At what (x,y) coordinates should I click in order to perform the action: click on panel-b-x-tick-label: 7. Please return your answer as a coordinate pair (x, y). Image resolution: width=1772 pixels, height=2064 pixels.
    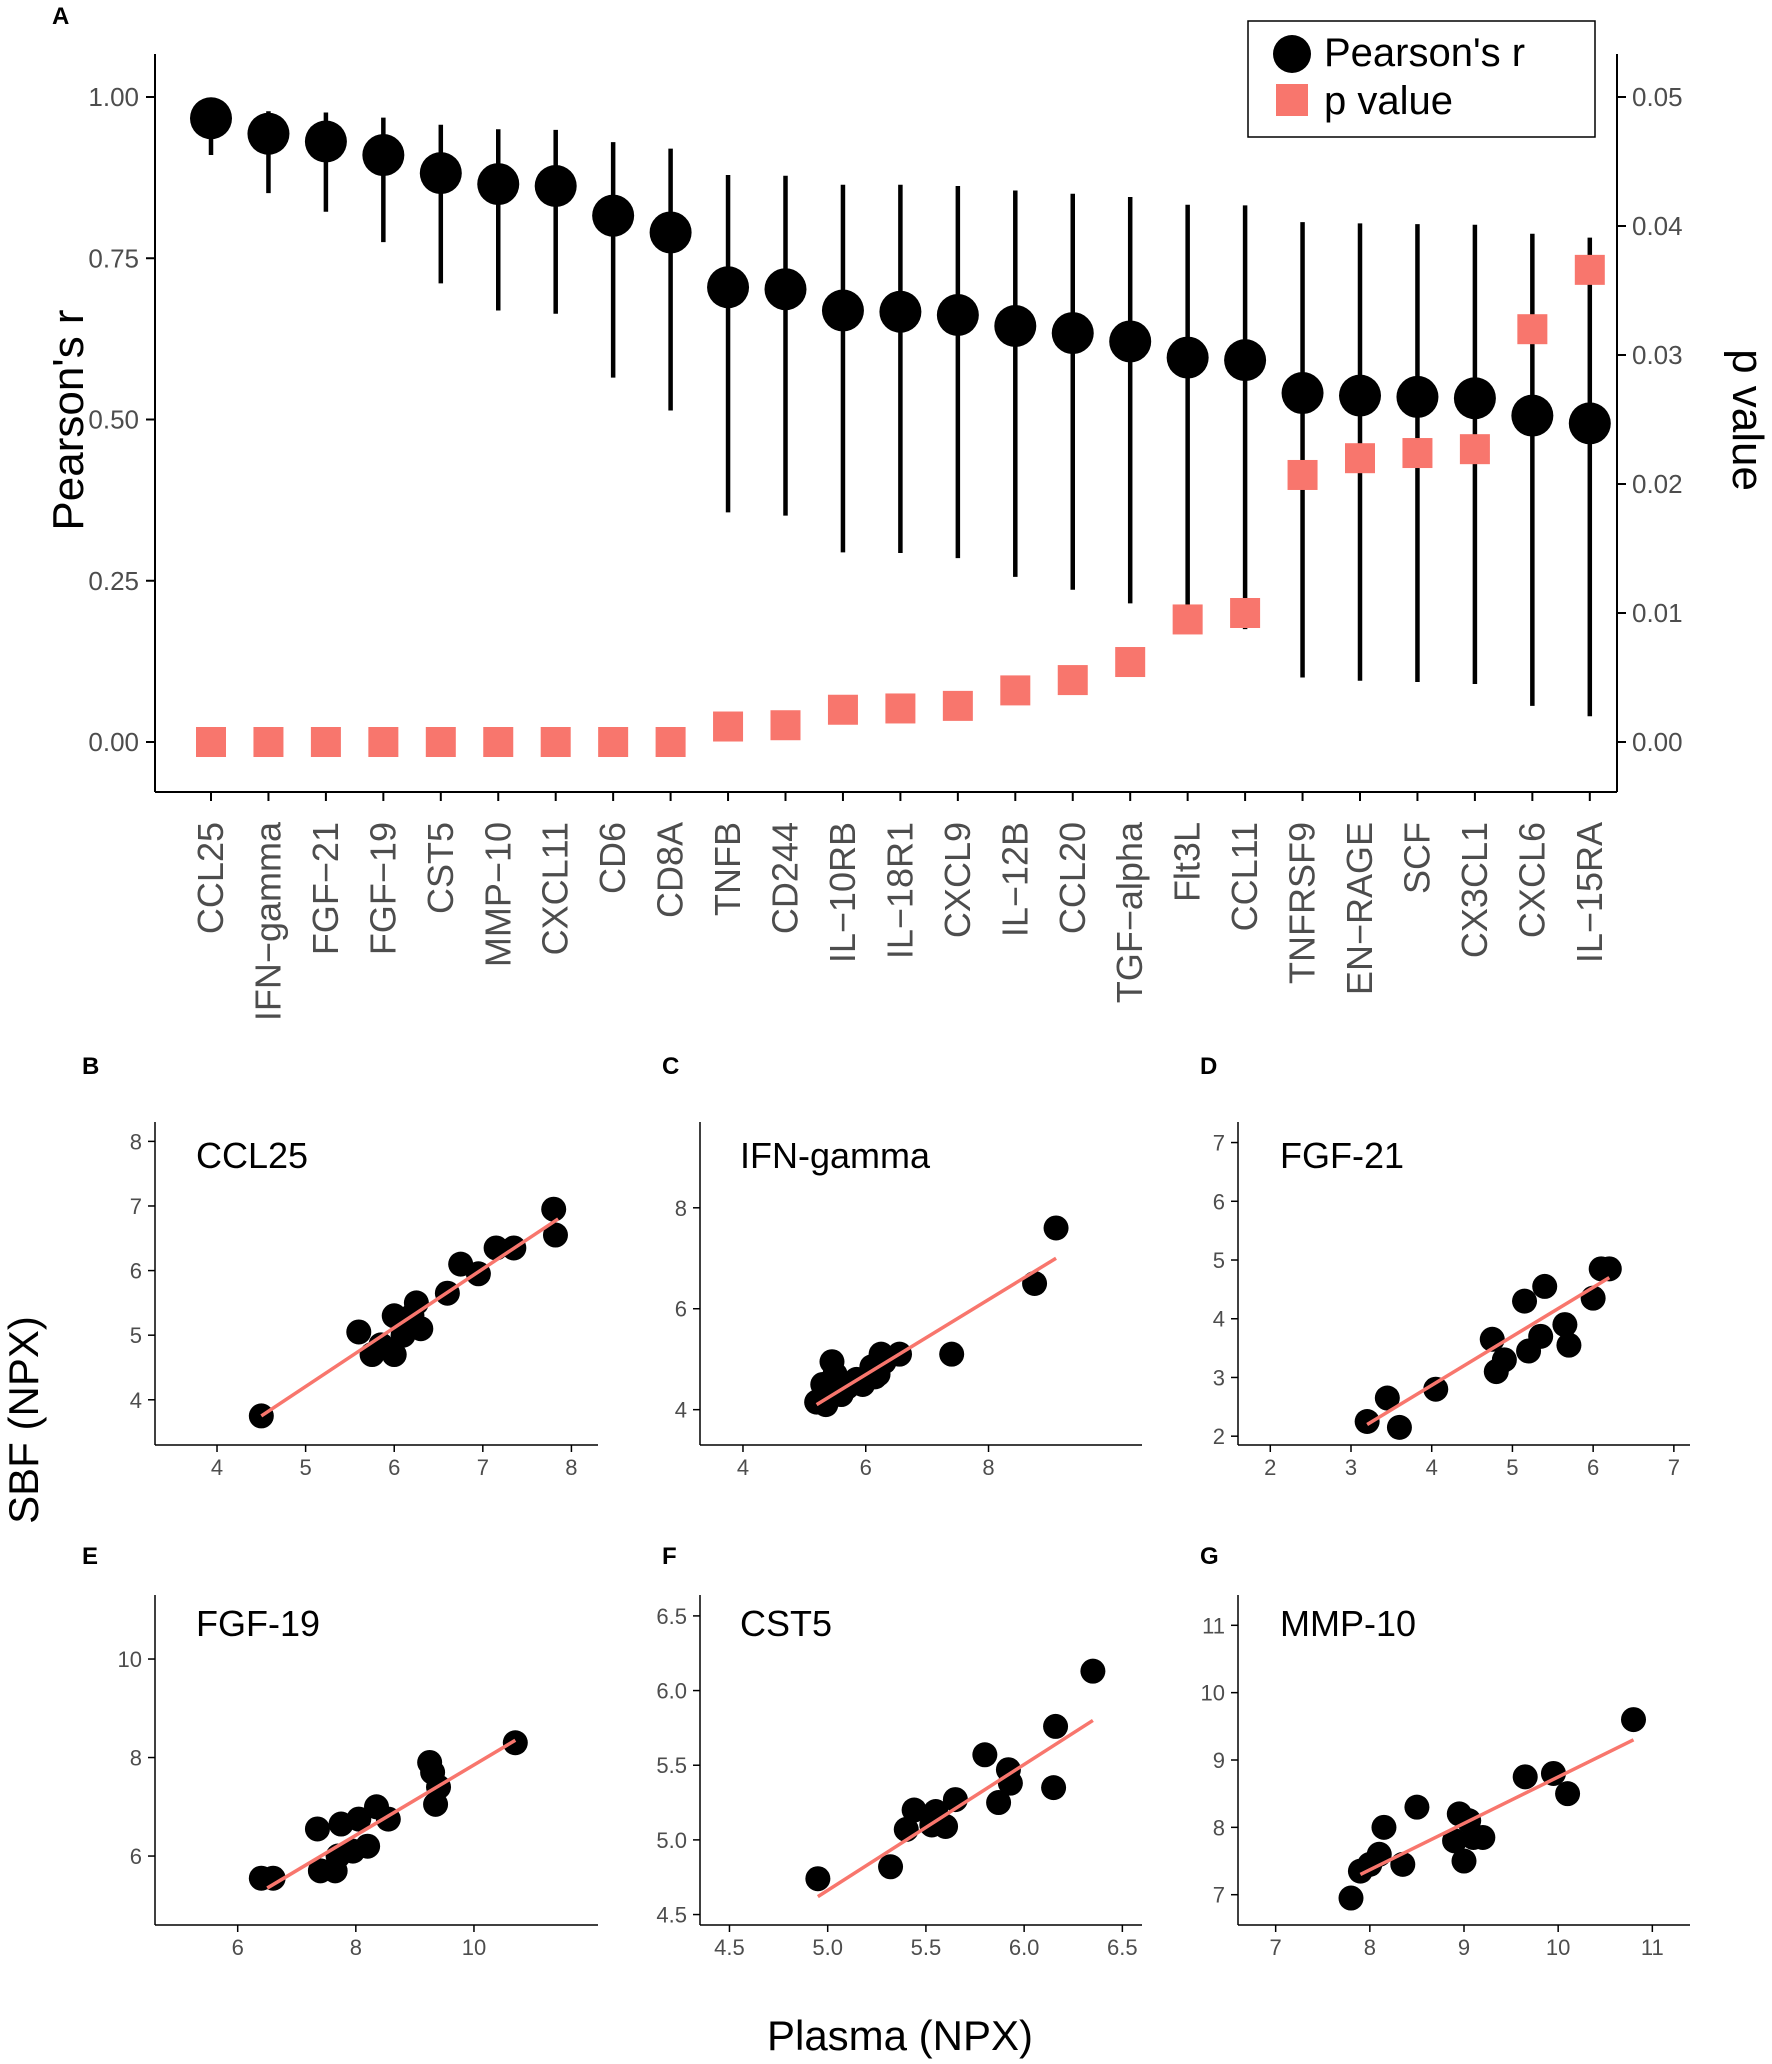
    Looking at the image, I should click on (483, 1467).